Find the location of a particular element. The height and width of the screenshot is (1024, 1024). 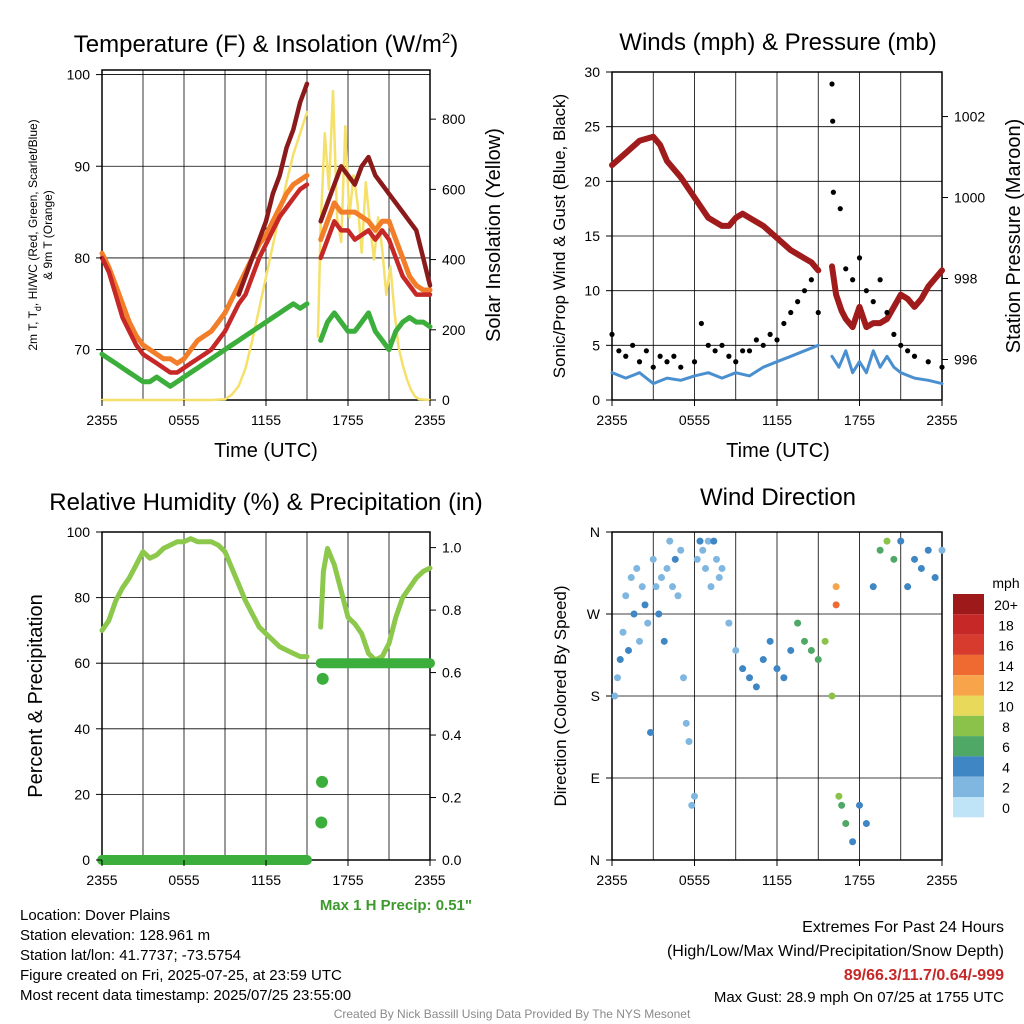

direction-axes: 2355 0555 1155 1755 2355 N E S W N is located at coordinates (772, 706).